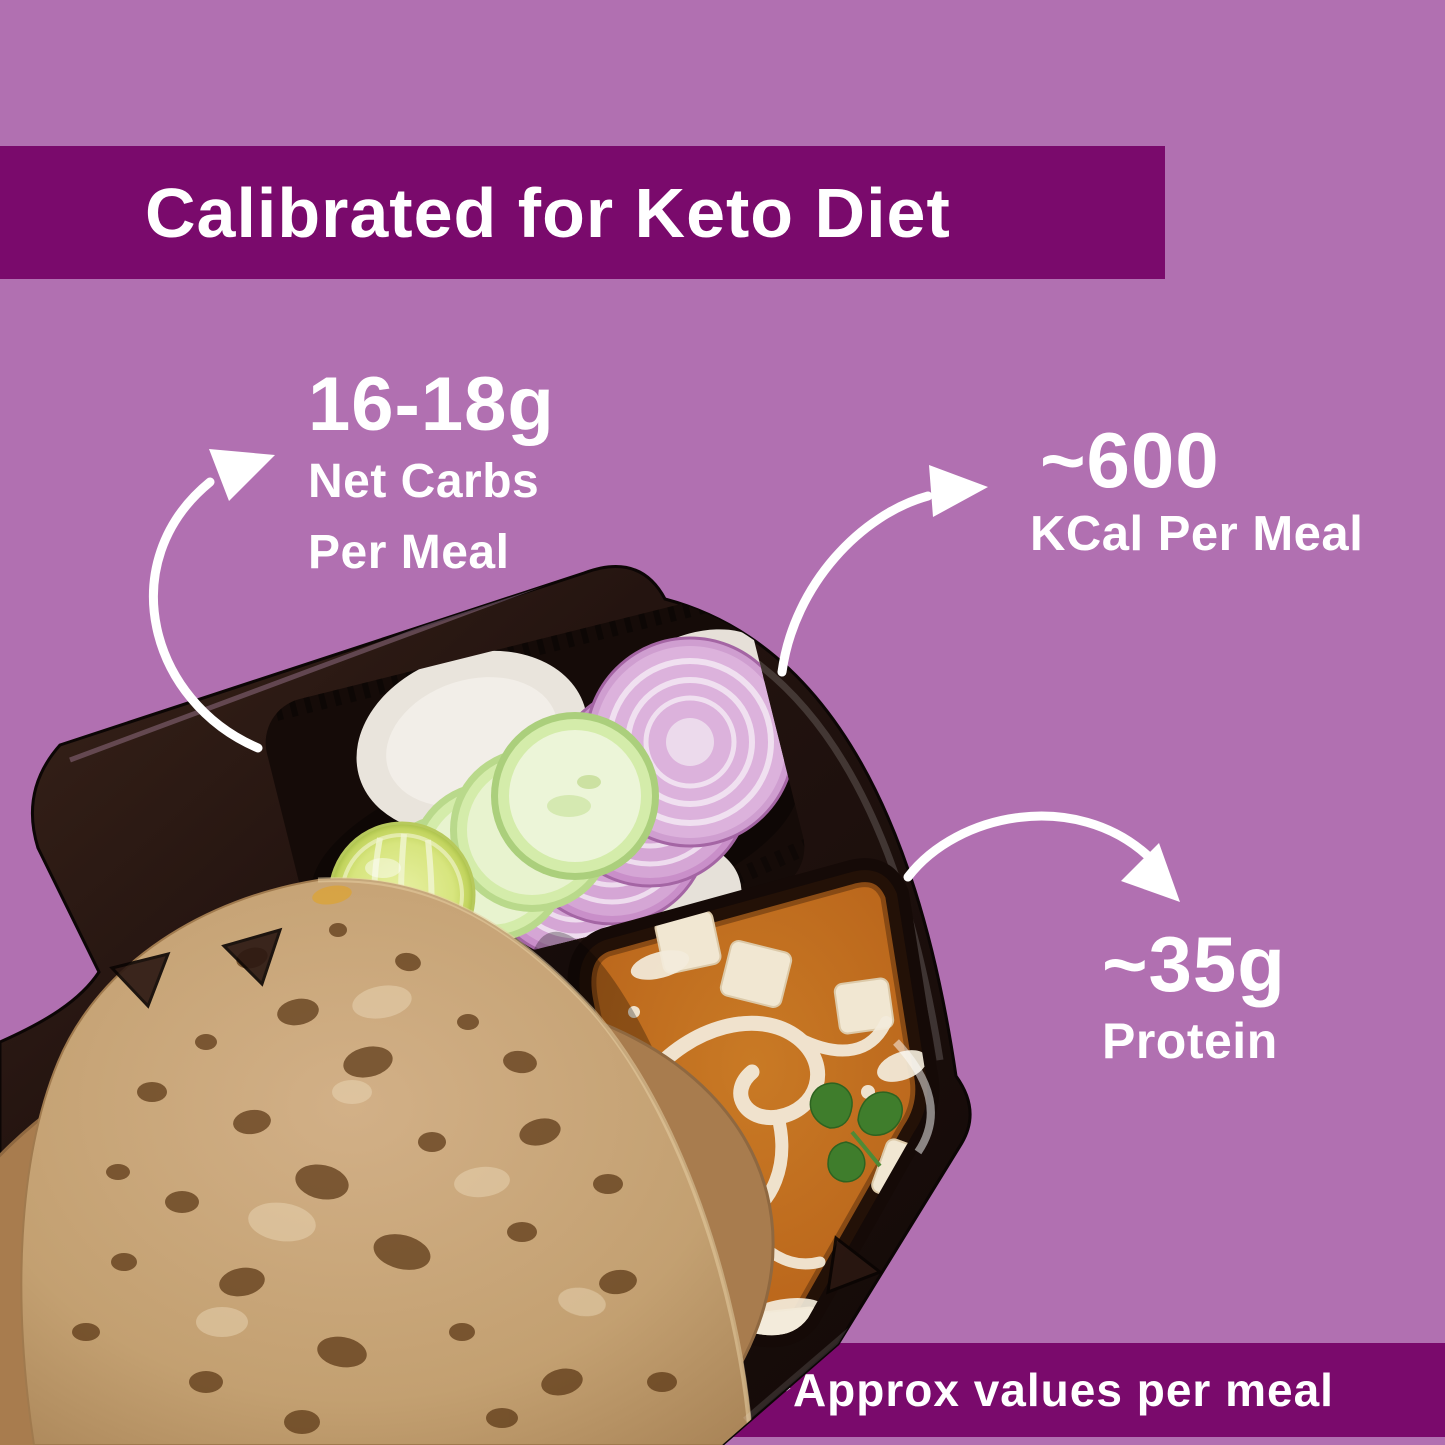 This screenshot has width=1445, height=1445. I want to click on curved-arrow-calories-icon, so click(882, 571).